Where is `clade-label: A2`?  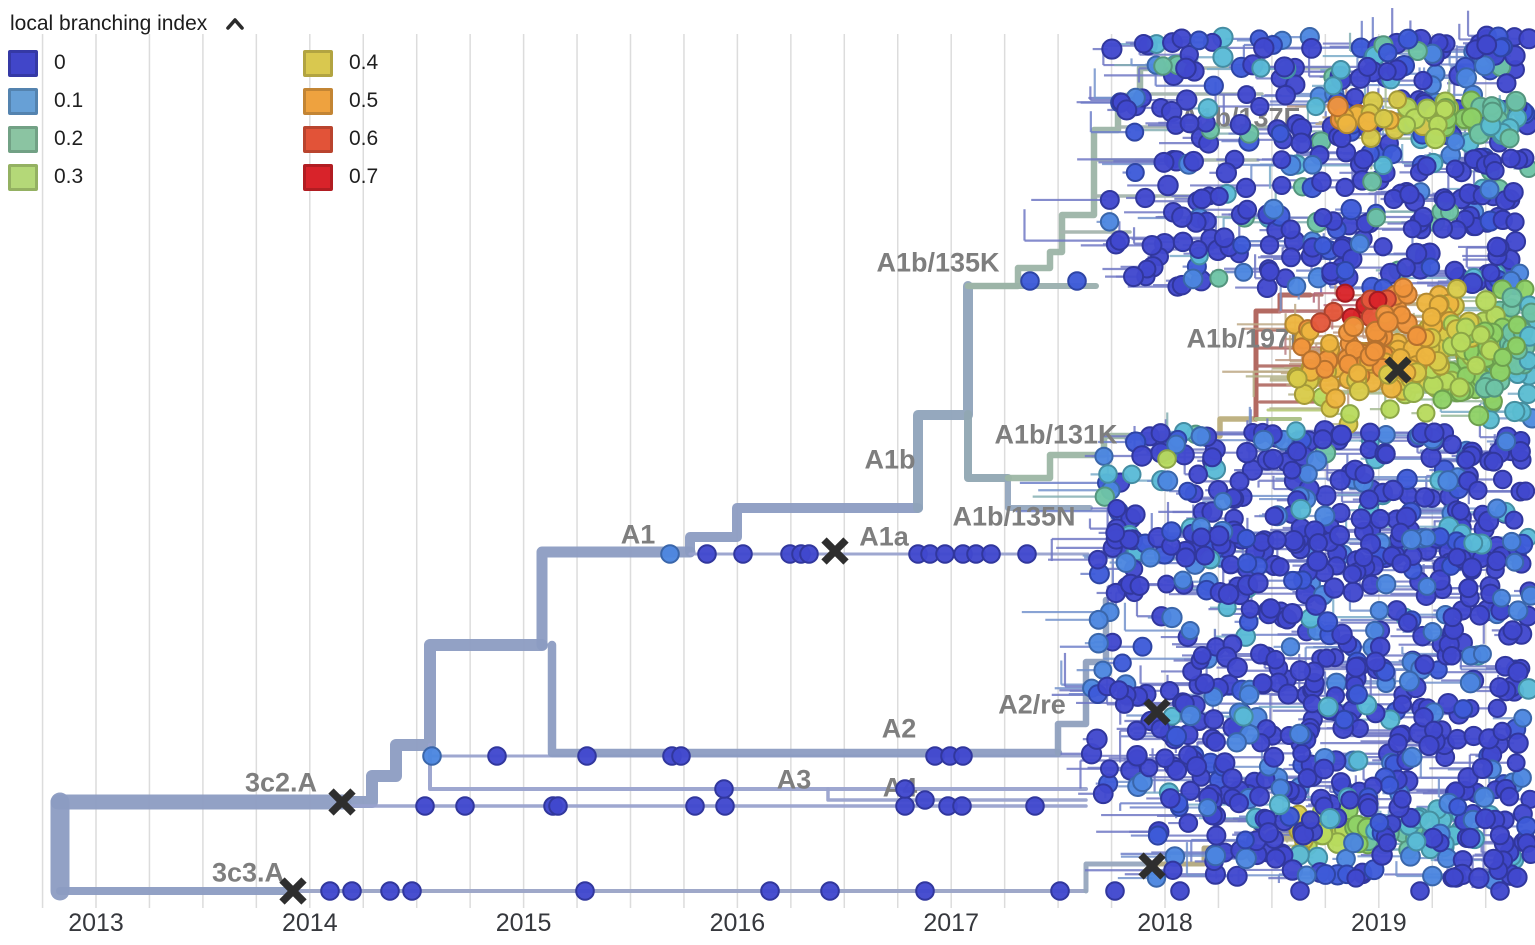 clade-label: A2 is located at coordinates (899, 728).